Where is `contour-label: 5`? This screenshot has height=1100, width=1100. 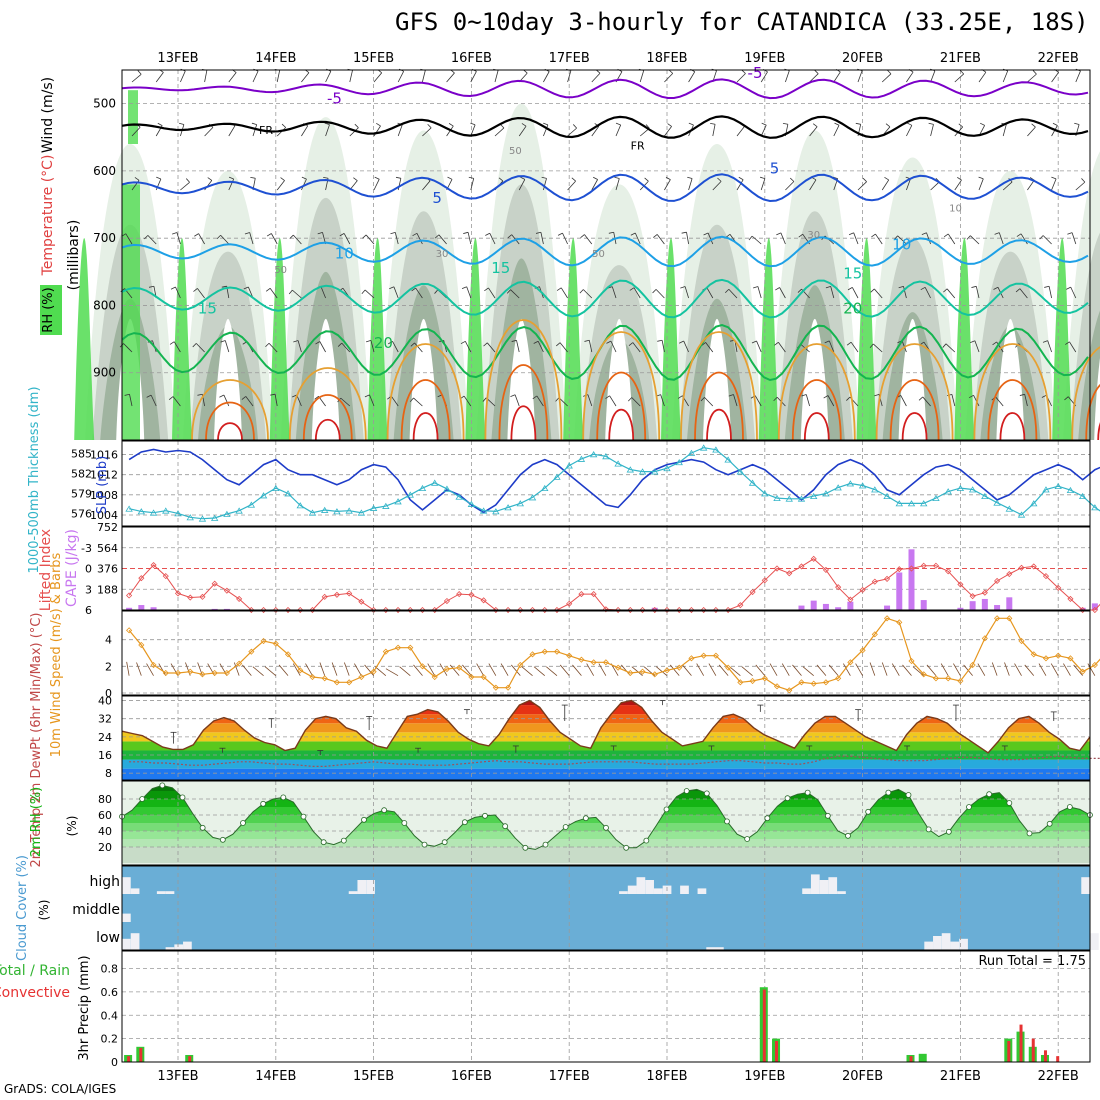
contour-label: 5 is located at coordinates (775, 169).